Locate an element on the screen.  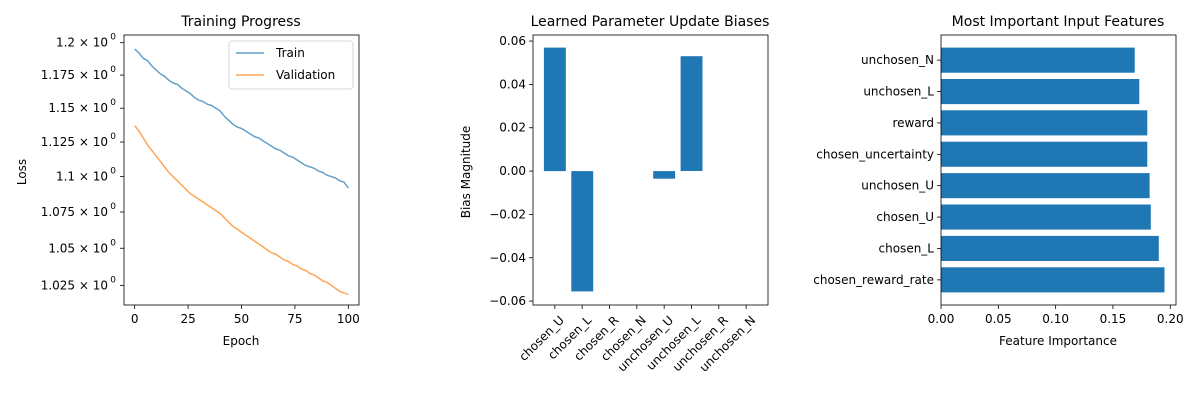
y-tick-label: 0.06 is located at coordinates (512, 41).